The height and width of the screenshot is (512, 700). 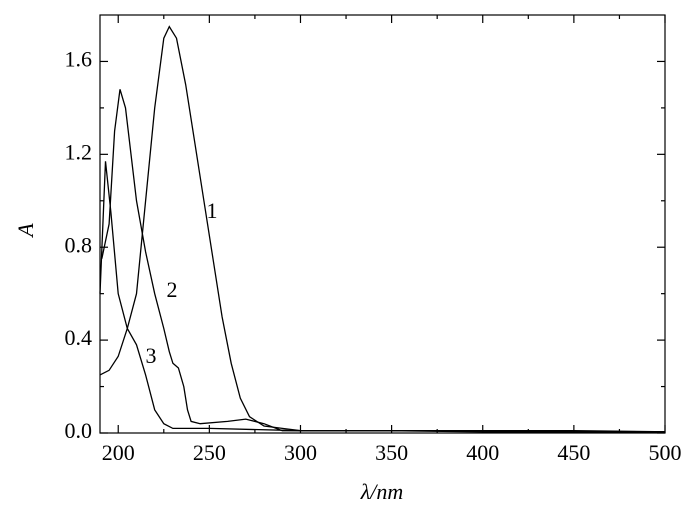 What do you see at coordinates (25, 231) in the screenshot?
I see `y-axis-label: A` at bounding box center [25, 231].